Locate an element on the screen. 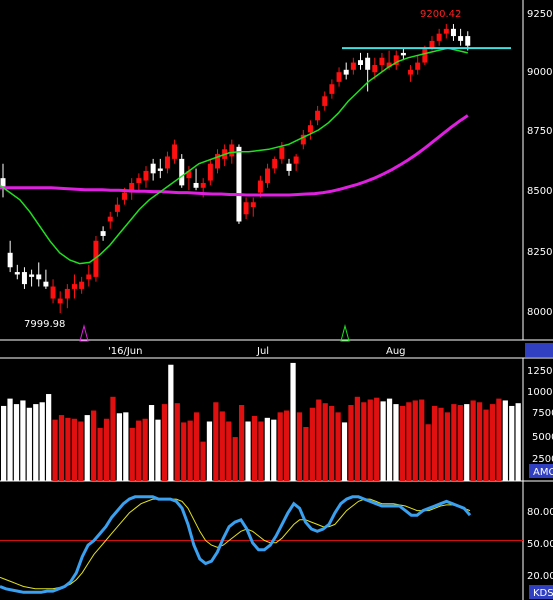  signal-marker-magenta is located at coordinates (84, 333).